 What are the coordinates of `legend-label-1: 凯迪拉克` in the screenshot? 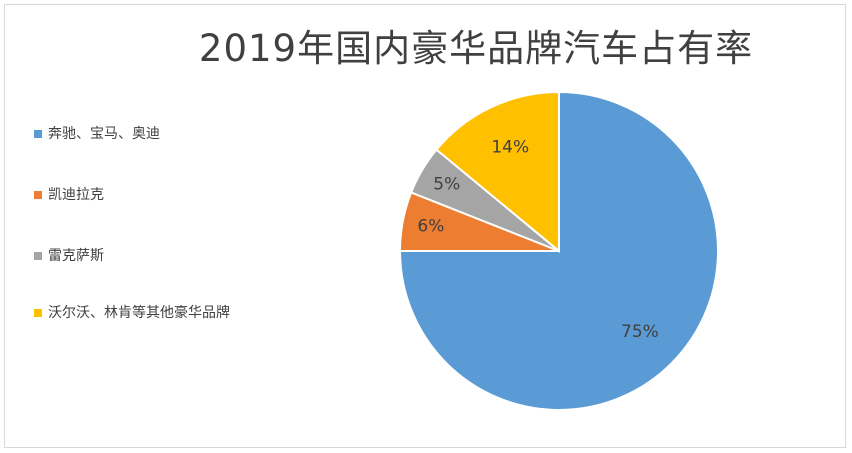 It's located at (76, 195).